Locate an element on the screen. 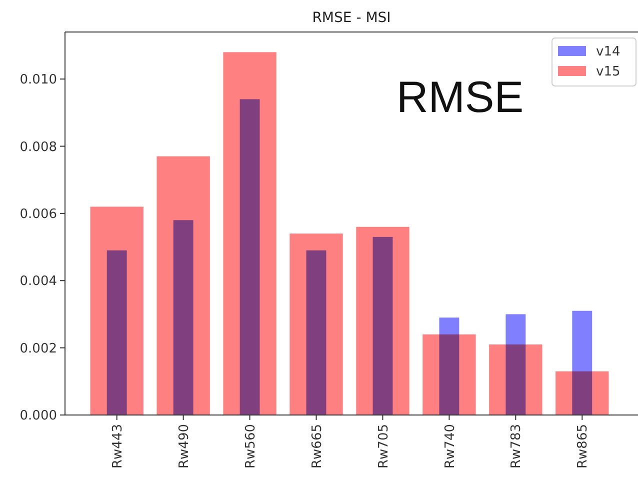  x-tick-label: Rw443 is located at coordinates (118, 446).